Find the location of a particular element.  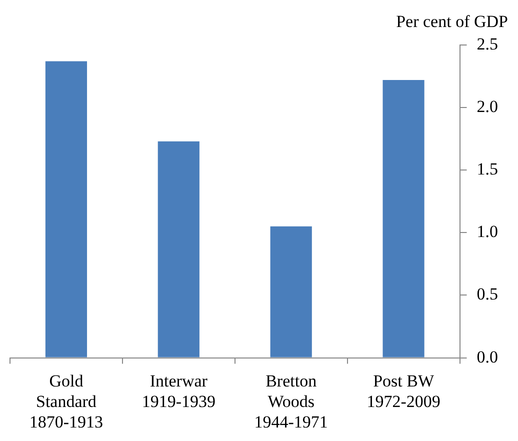

y-tick-label: 1.0 is located at coordinates (487, 232).